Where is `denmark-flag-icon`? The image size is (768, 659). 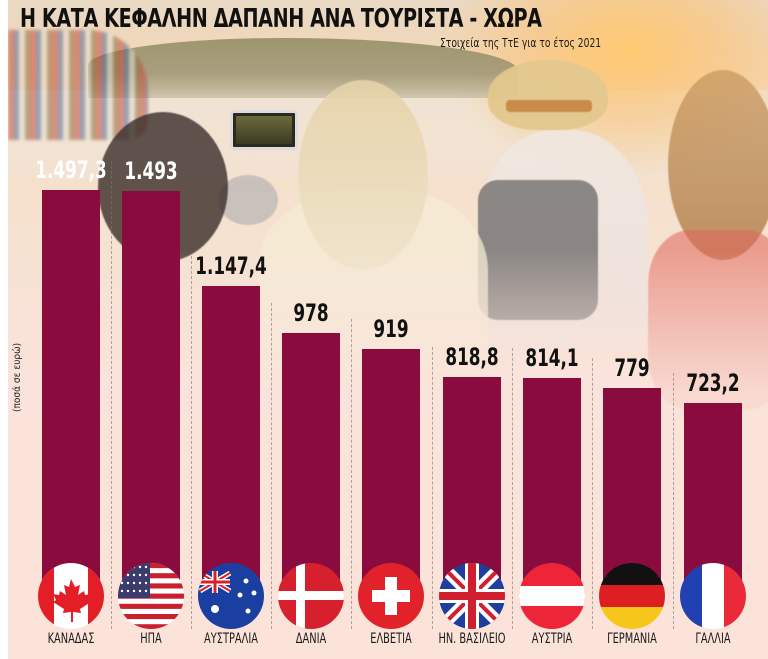
denmark-flag-icon is located at coordinates (311, 596).